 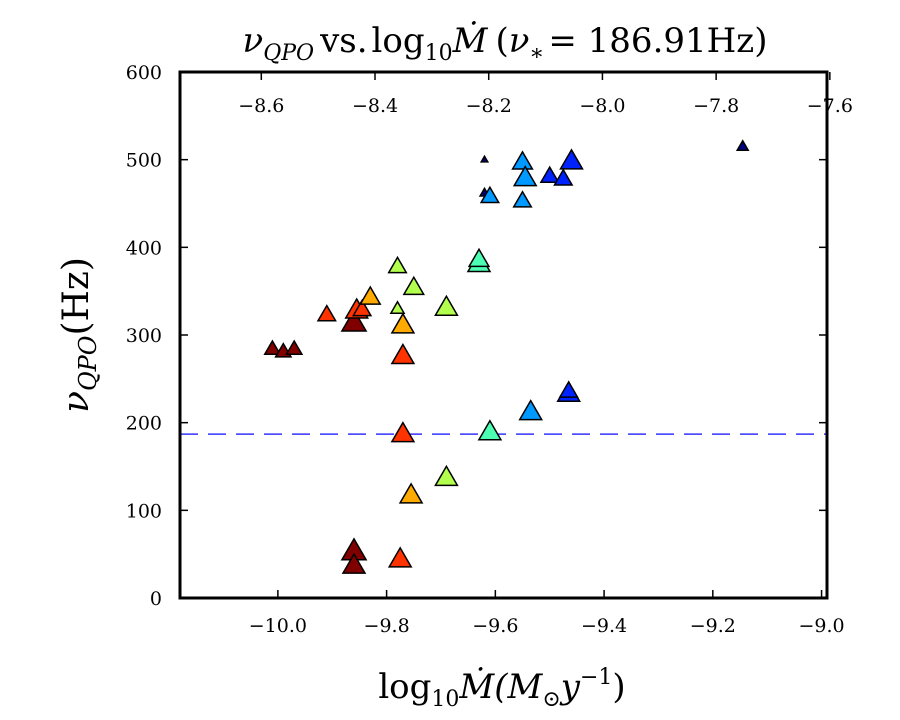 I want to click on chart-title: νQPO vs. log10Ṁ (ν∗ = 186.91Hz), so click(x=505, y=43).